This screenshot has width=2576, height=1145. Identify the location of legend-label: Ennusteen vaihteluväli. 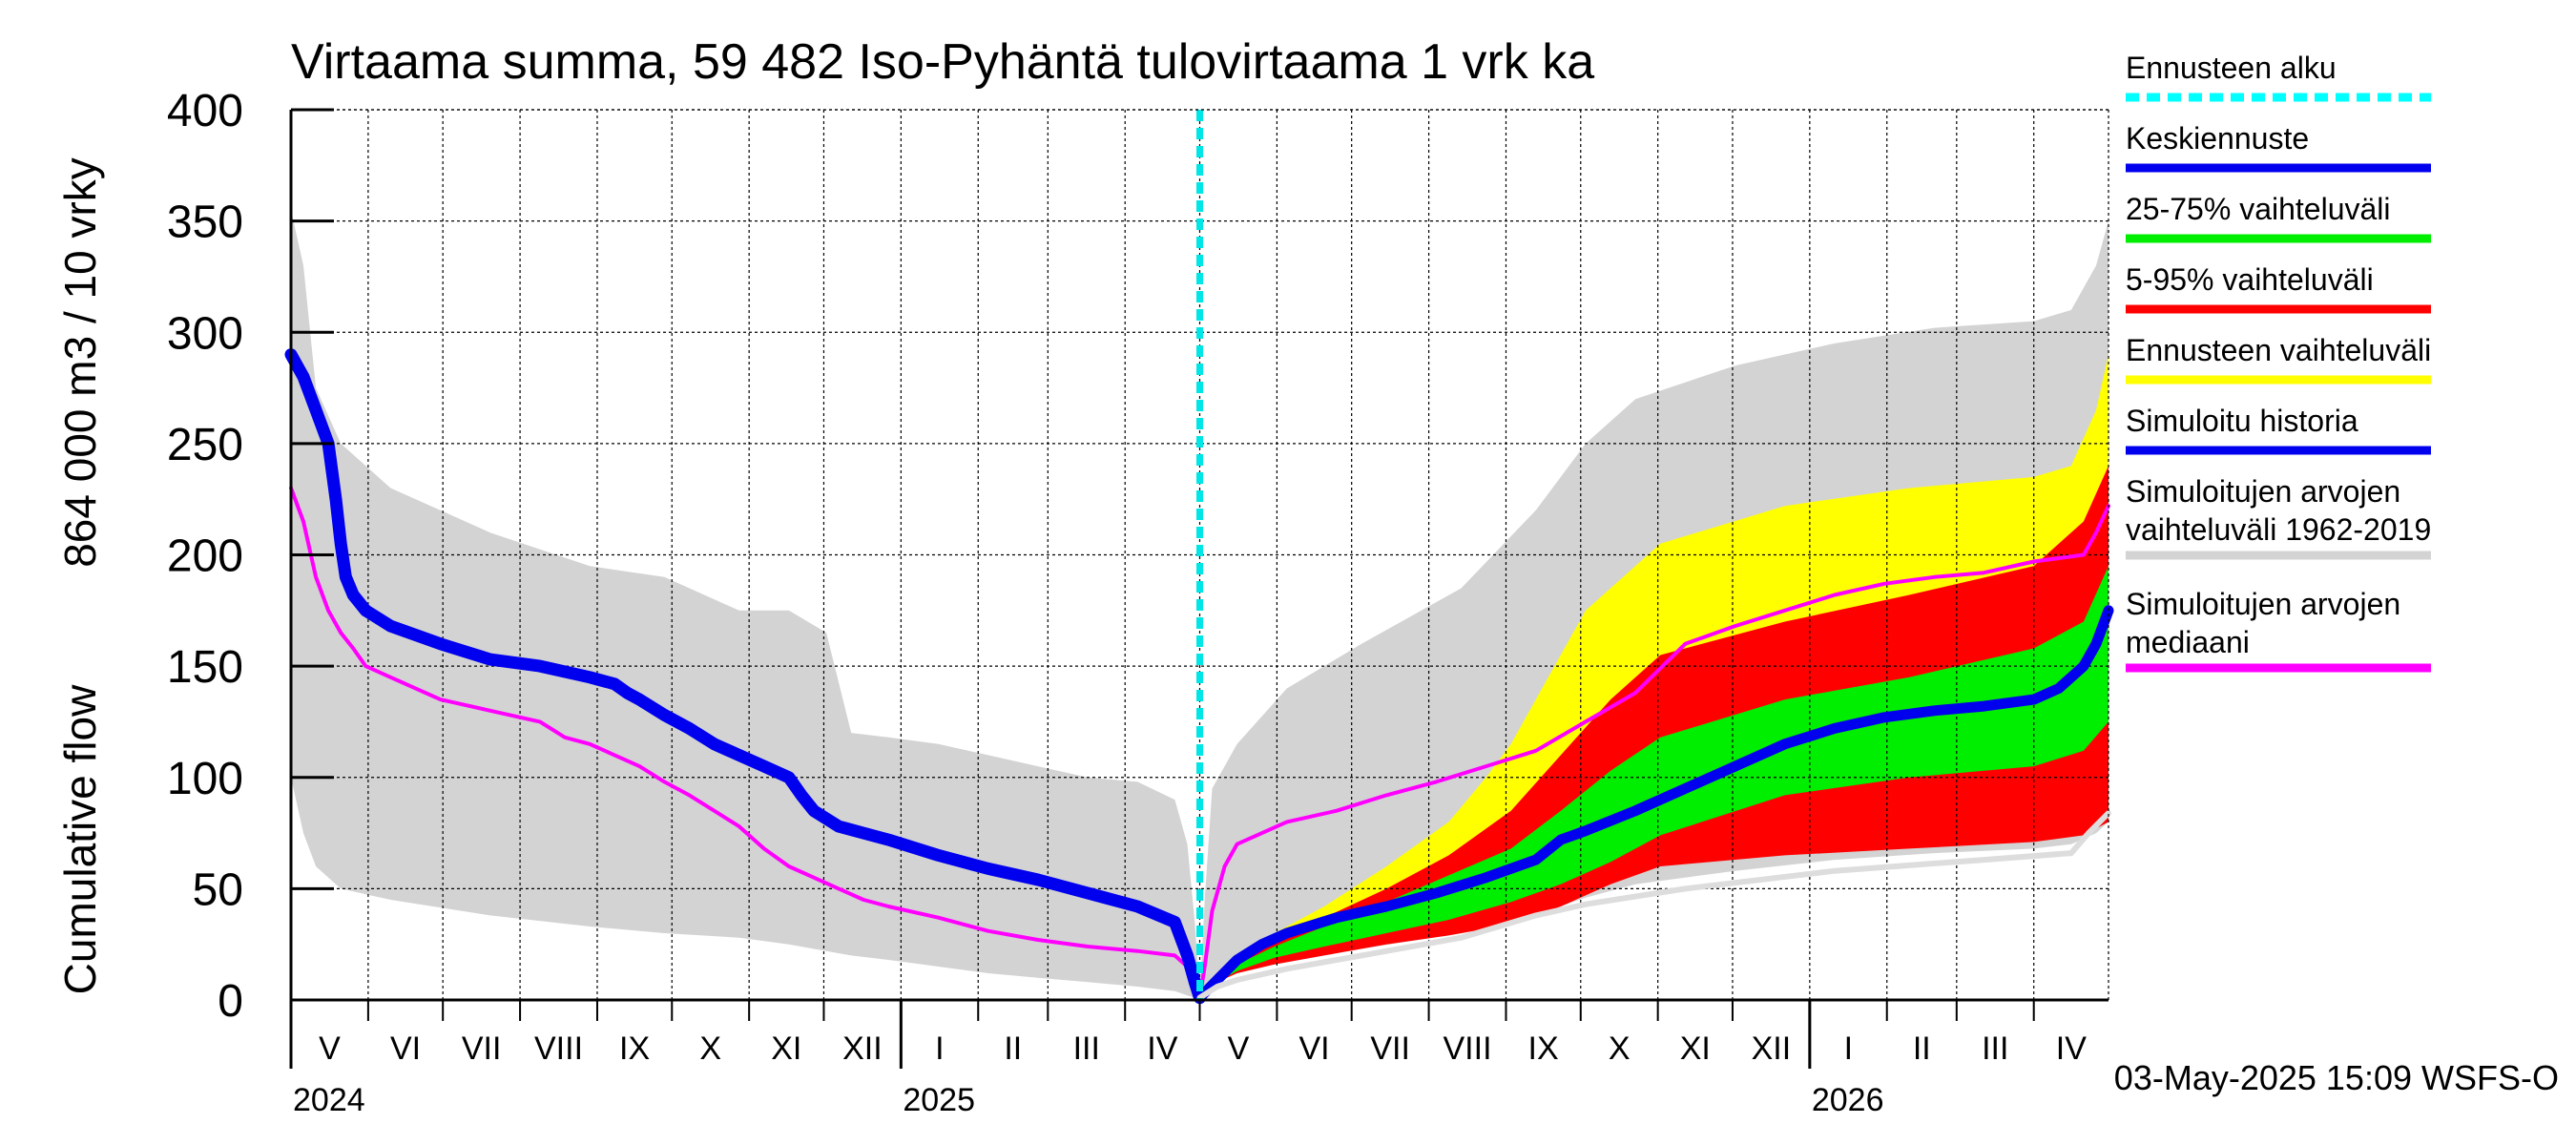
(2278, 350).